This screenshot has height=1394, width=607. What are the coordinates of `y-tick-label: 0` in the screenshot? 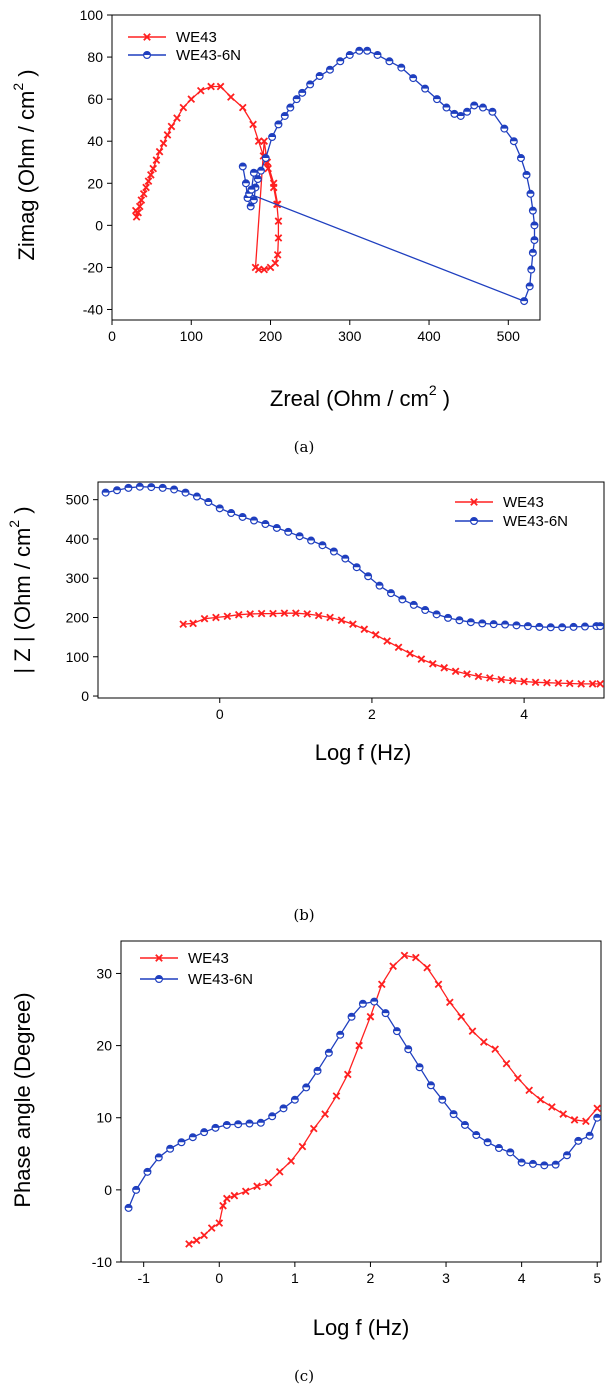 It's located at (108, 1190).